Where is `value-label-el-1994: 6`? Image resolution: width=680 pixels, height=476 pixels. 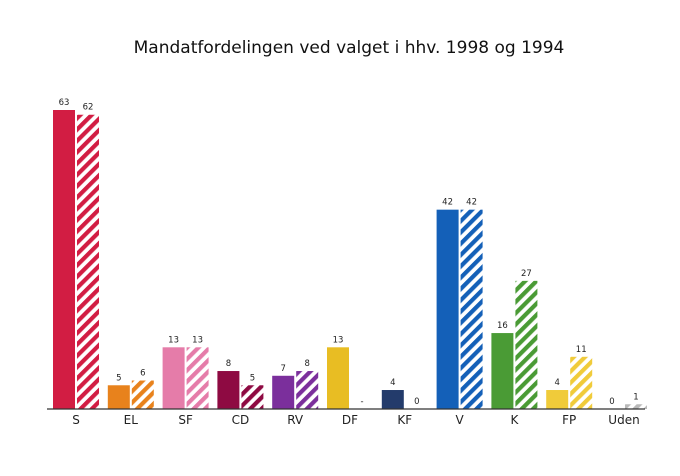 value-label-el-1994: 6 is located at coordinates (142, 374).